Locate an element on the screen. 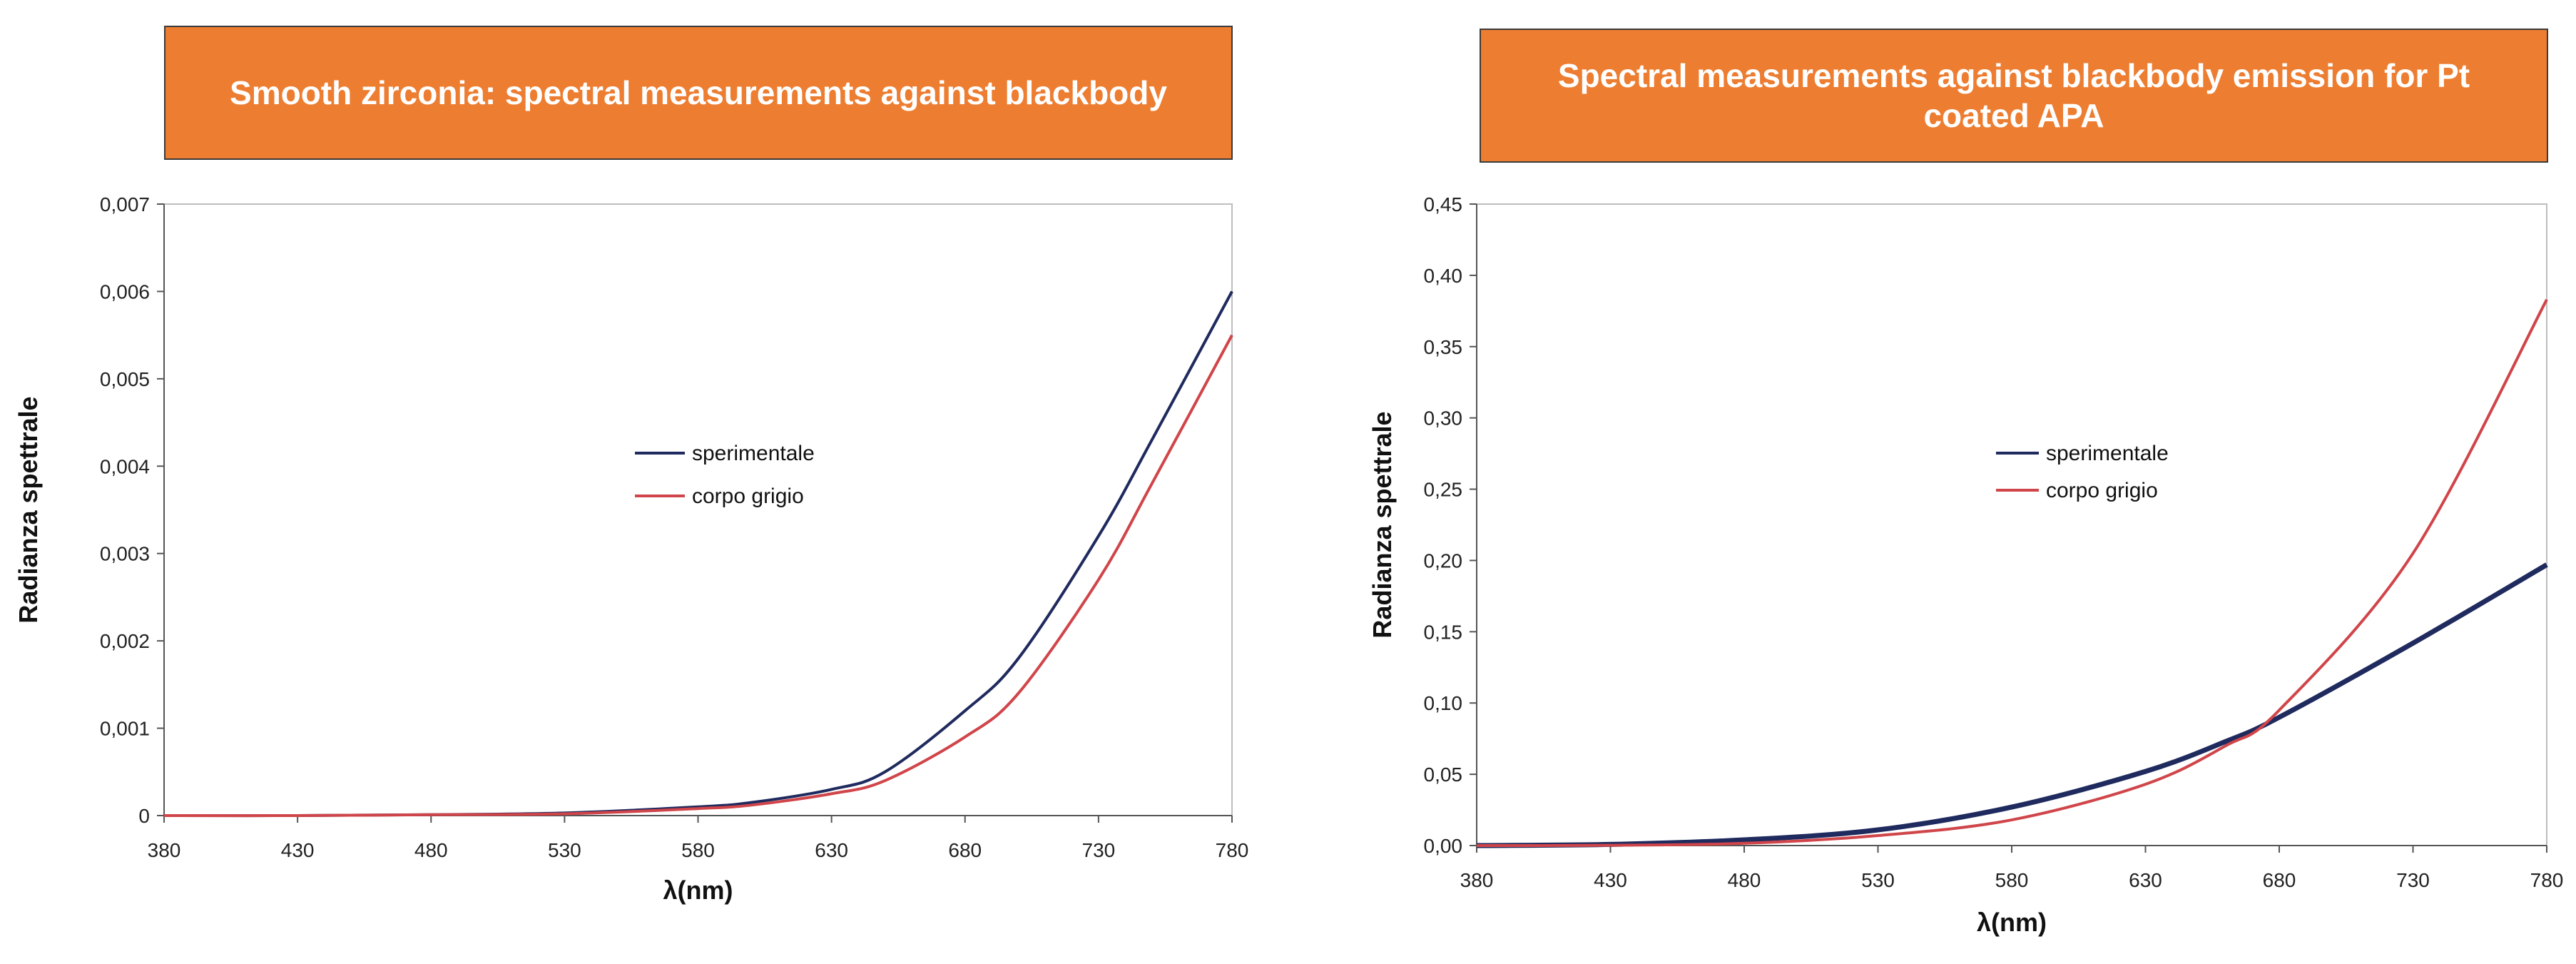 The image size is (2576, 964). x-tick-label-right: 430 is located at coordinates (1610, 880).